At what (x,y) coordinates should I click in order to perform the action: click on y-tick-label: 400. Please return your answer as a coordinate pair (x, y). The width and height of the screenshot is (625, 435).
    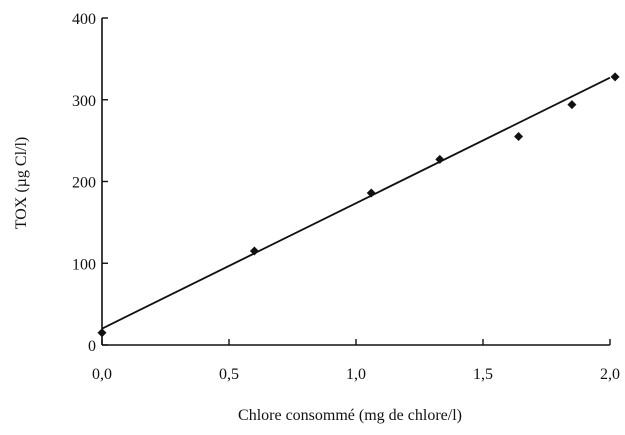
    Looking at the image, I should click on (84, 19).